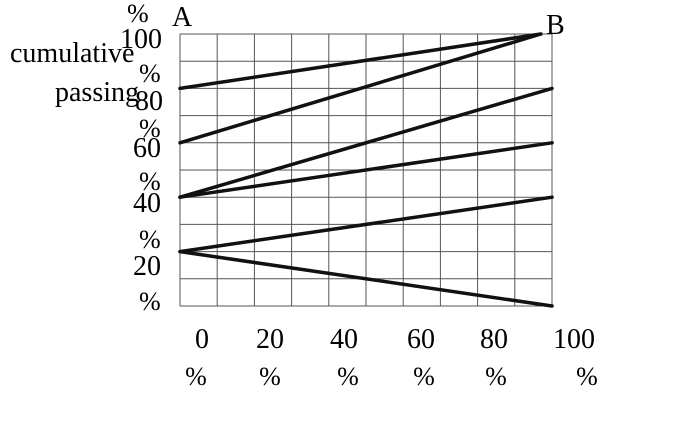  Describe the element at coordinates (138, 14) in the screenshot. I see `y-tick-unit-100: %` at that location.